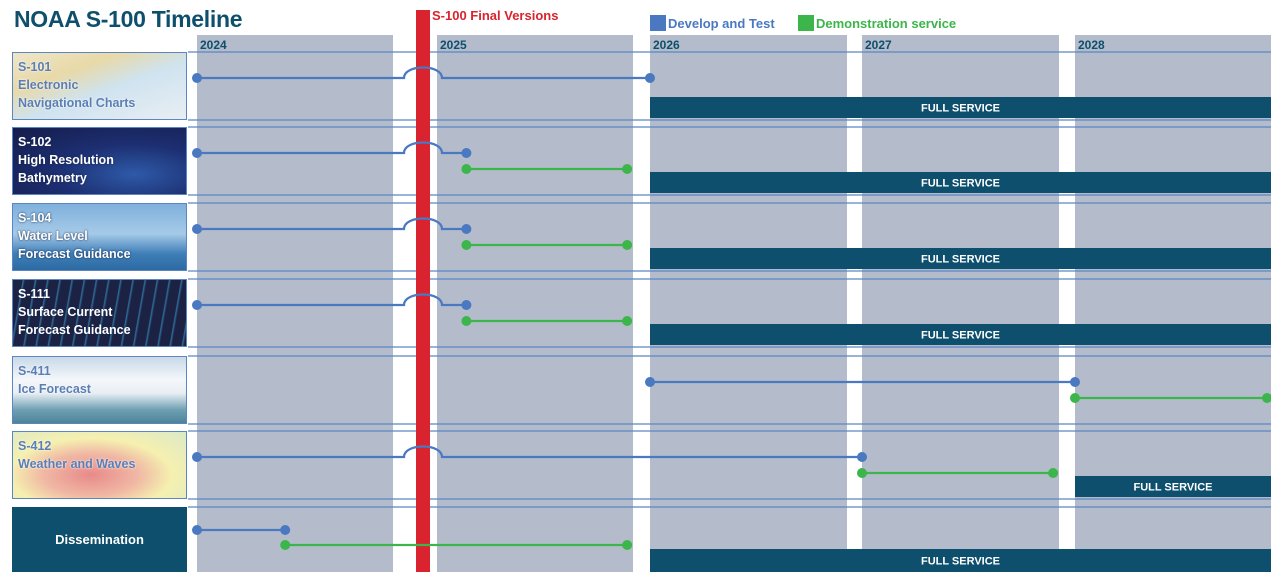 The width and height of the screenshot is (1271, 572). What do you see at coordinates (53, 236) in the screenshot?
I see `row-name-line: Water Level` at bounding box center [53, 236].